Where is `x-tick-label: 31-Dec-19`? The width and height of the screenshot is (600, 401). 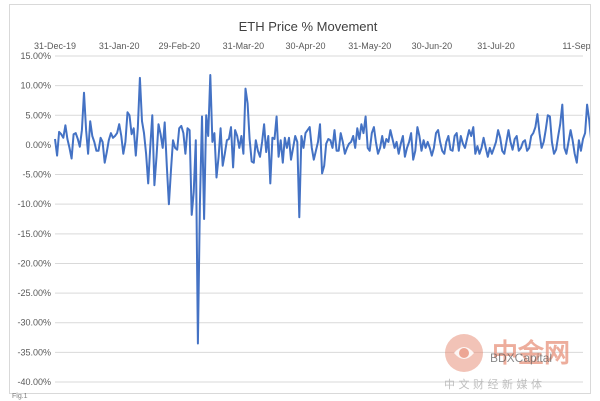 x-tick-label: 31-Dec-19 is located at coordinates (55, 46).